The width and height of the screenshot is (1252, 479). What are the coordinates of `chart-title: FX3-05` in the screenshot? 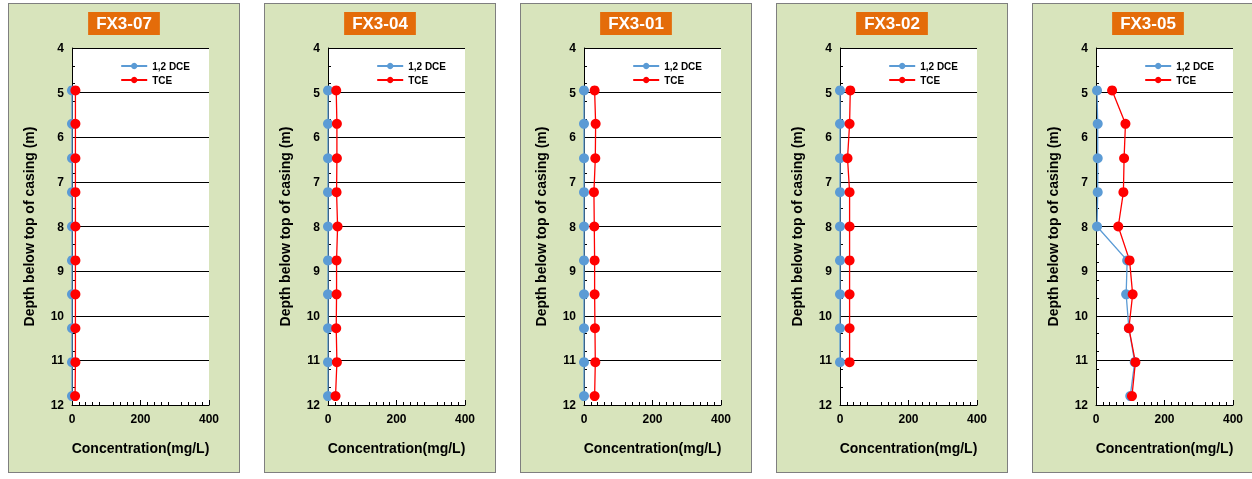 It's located at (1148, 23).